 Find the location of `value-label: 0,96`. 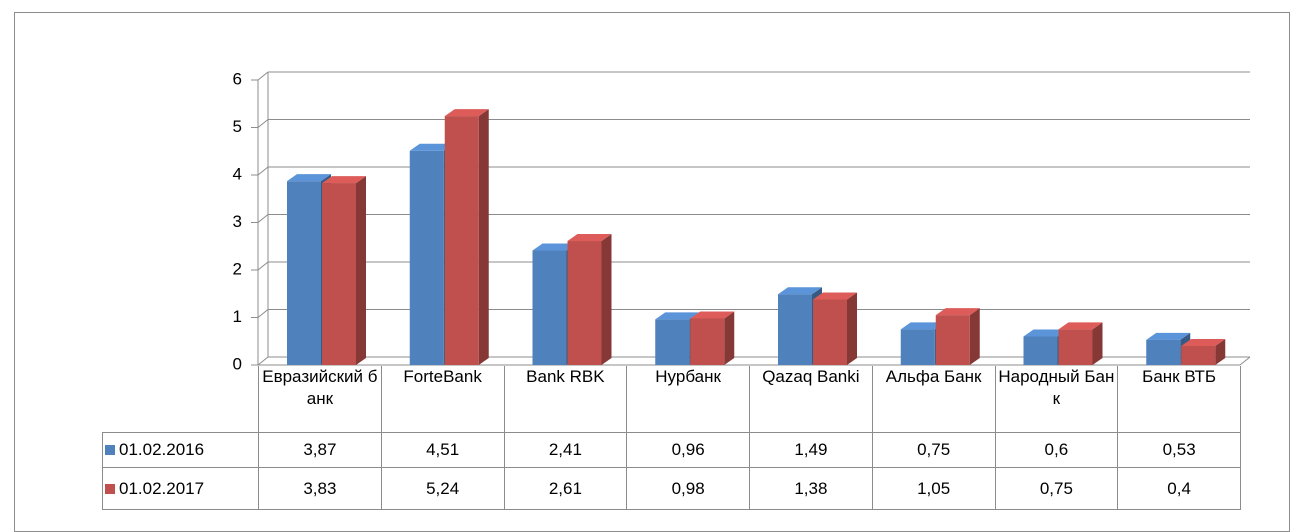

value-label: 0,96 is located at coordinates (688, 450).